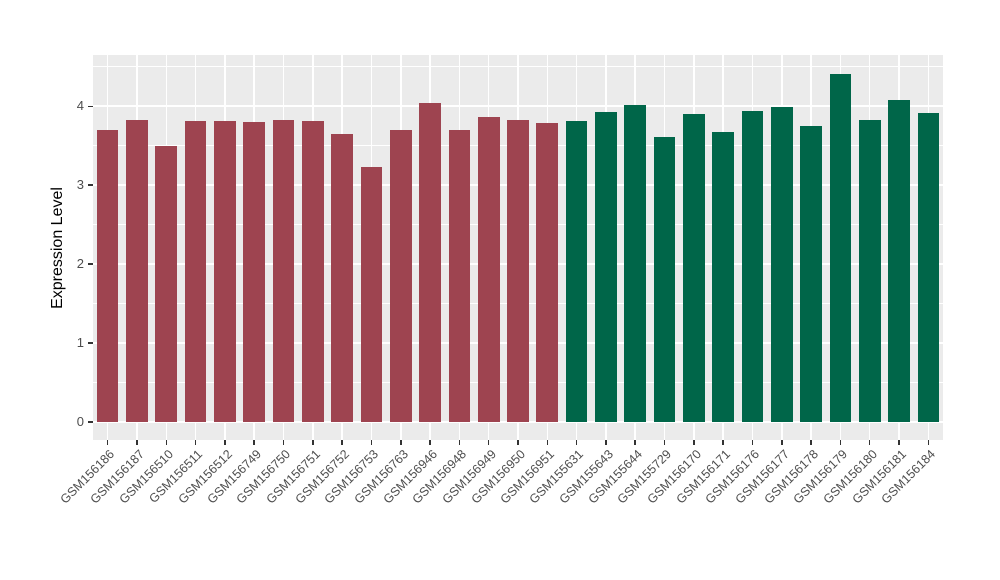 Image resolution: width=1000 pixels, height=580 pixels. Describe the element at coordinates (547, 272) in the screenshot. I see `bar-GSM156951` at that location.